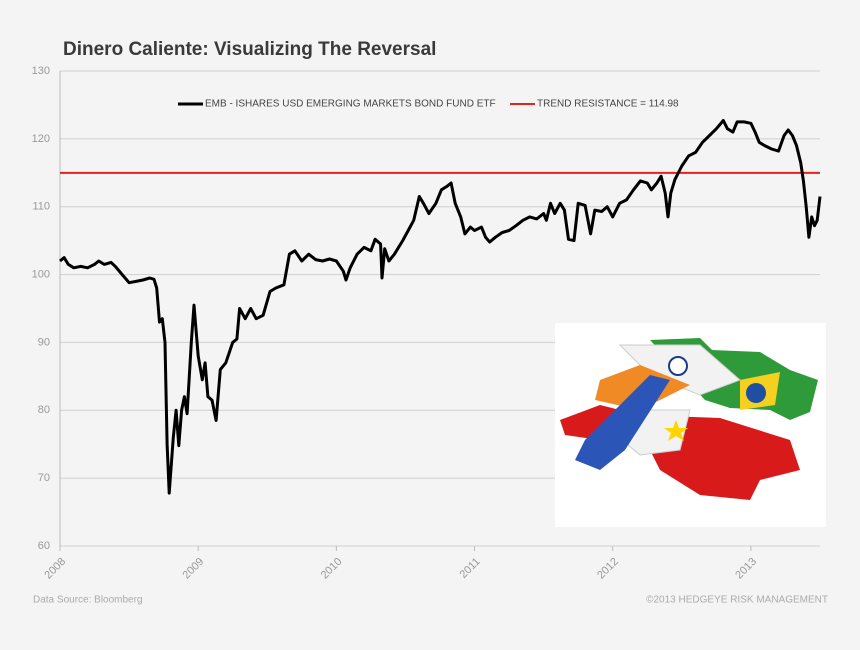 The width and height of the screenshot is (860, 650). Describe the element at coordinates (41, 207) in the screenshot. I see `y-tick-label: 110` at that location.